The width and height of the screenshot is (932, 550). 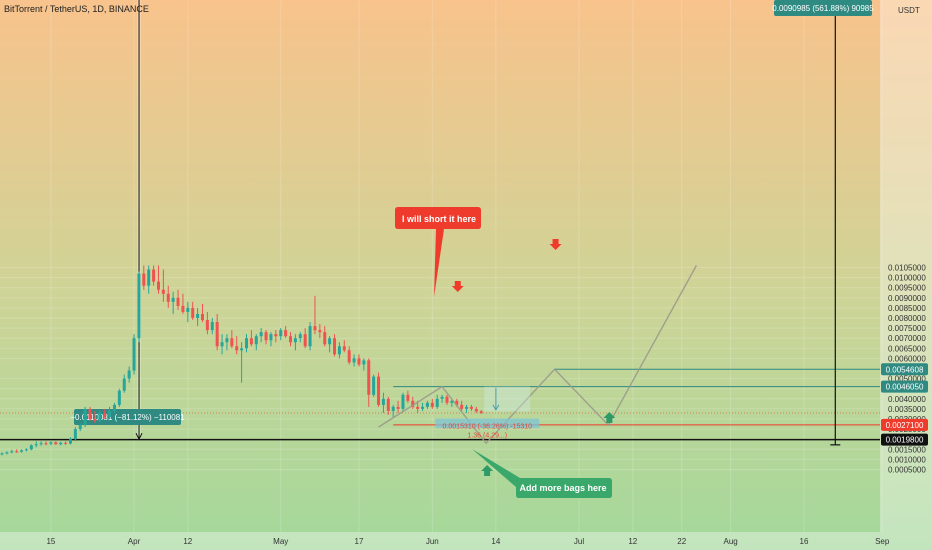 I want to click on price-tag: 0.0046050, so click(x=904, y=386).